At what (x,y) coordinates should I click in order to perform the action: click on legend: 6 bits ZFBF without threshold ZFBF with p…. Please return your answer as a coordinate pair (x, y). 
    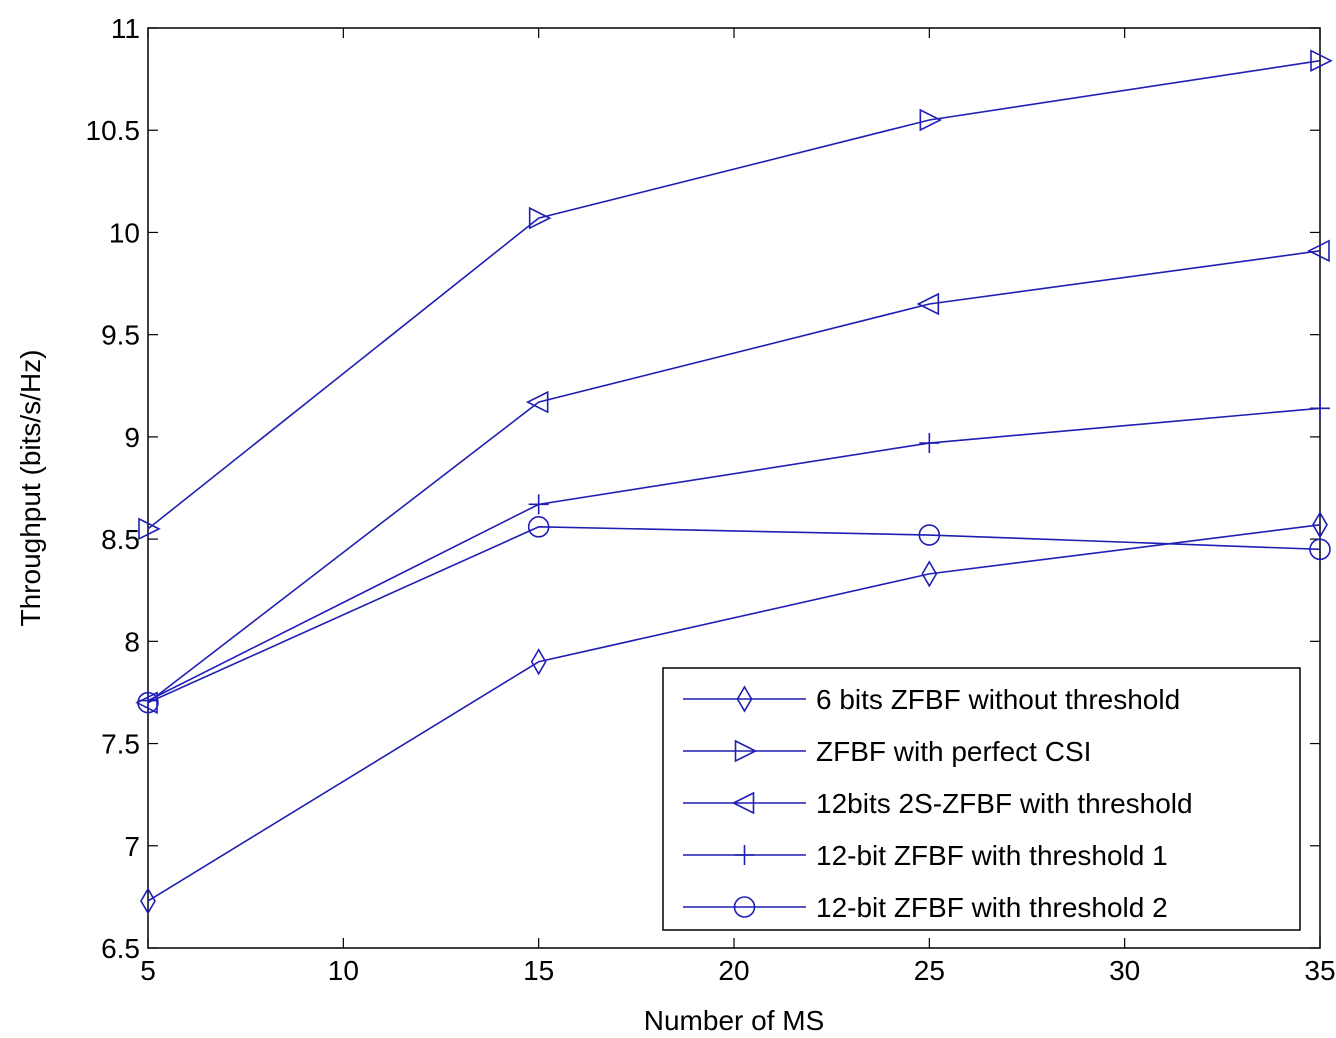
    Looking at the image, I should click on (981, 799).